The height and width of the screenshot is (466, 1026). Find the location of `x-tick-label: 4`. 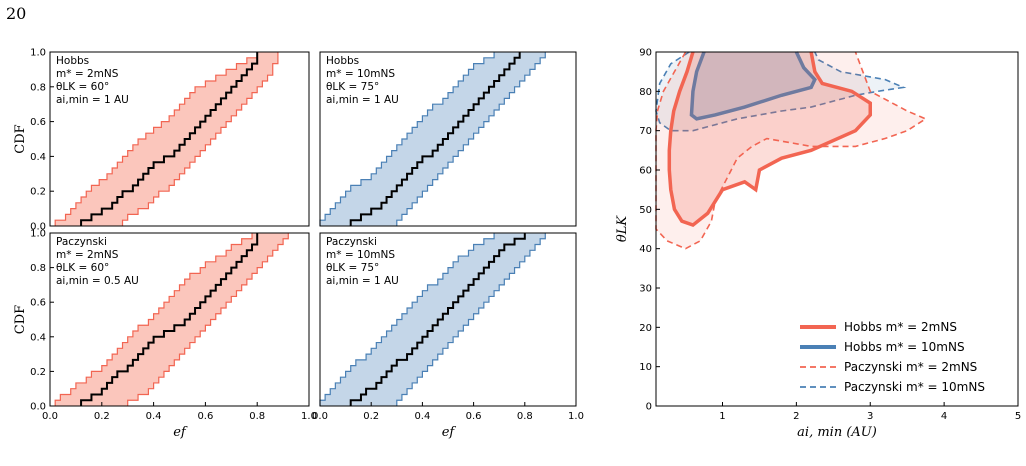

x-tick-label: 4 is located at coordinates (944, 416).